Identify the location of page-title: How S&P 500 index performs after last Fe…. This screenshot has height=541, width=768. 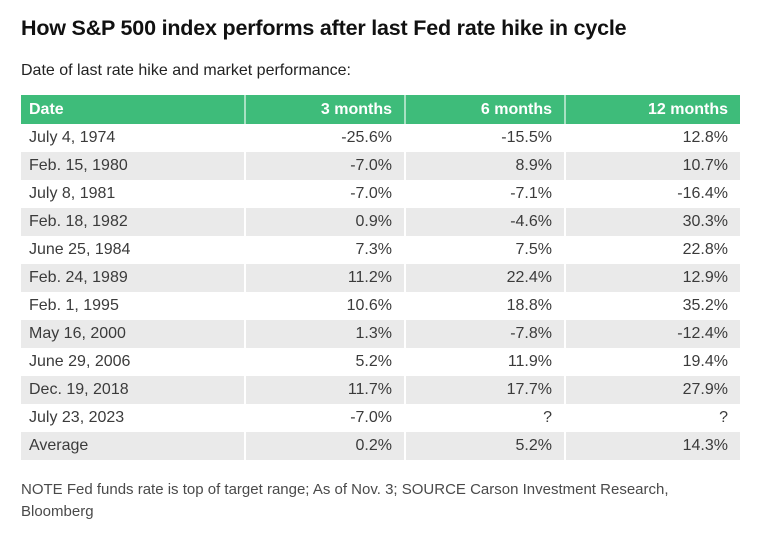
(324, 28).